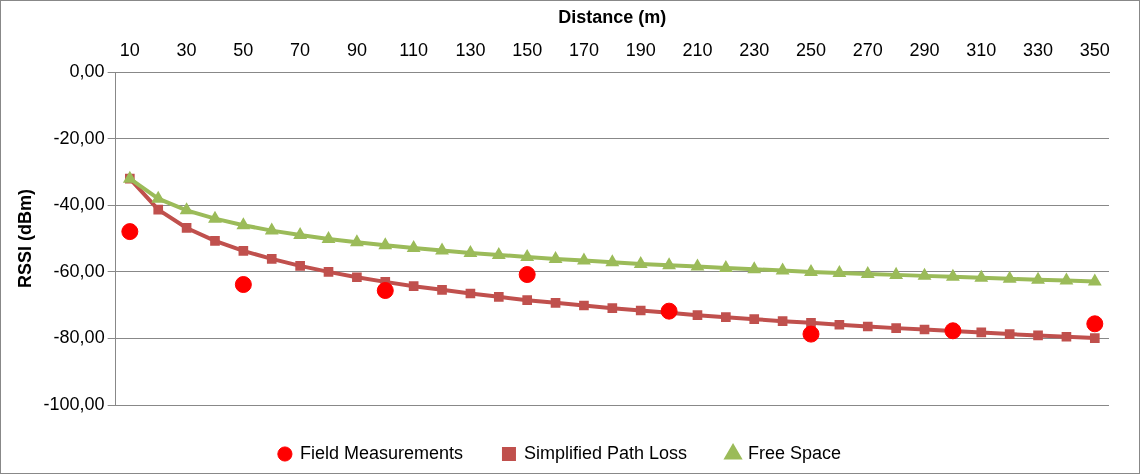 The width and height of the screenshot is (1140, 474). I want to click on x-tick-label: 10, so click(129, 50).